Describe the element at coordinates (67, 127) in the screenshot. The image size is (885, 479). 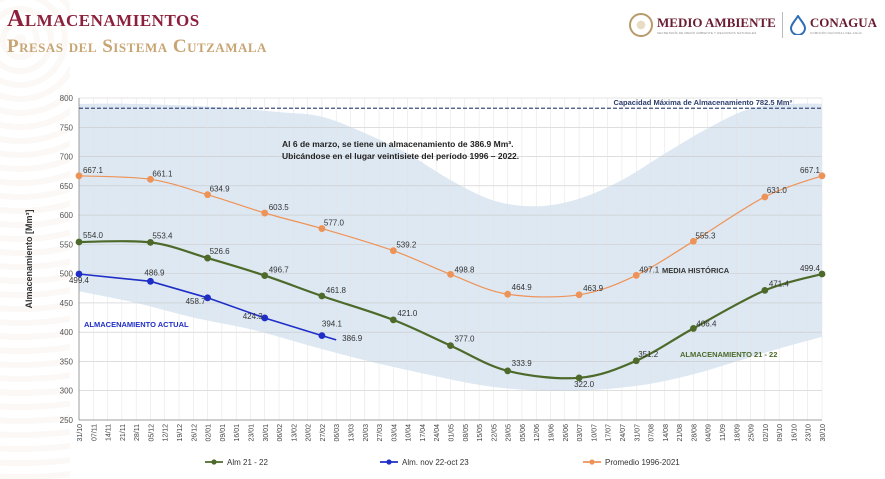
I see `y-tick-label: 750` at that location.